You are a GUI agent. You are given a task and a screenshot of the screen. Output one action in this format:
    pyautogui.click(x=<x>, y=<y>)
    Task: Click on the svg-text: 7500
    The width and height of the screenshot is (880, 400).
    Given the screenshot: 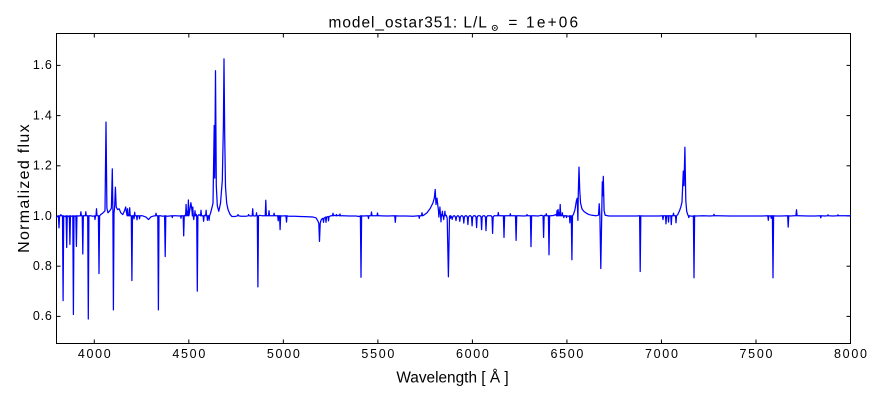 What is the action you would take?
    pyautogui.click(x=757, y=354)
    